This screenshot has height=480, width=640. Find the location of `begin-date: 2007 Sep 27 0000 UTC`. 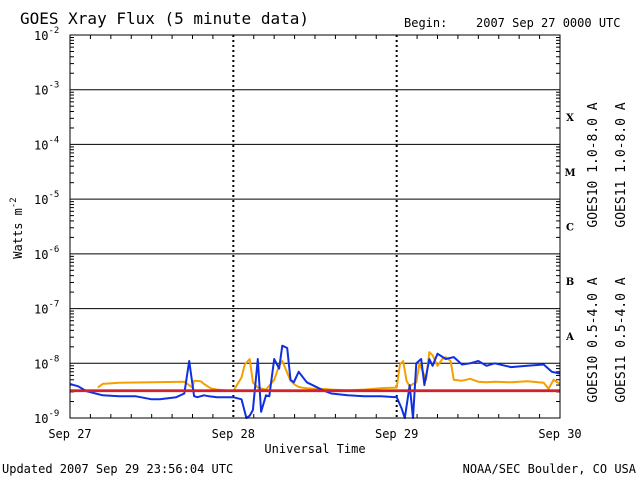

begin-date: 2007 Sep 27 0000 UTC is located at coordinates (548, 23).